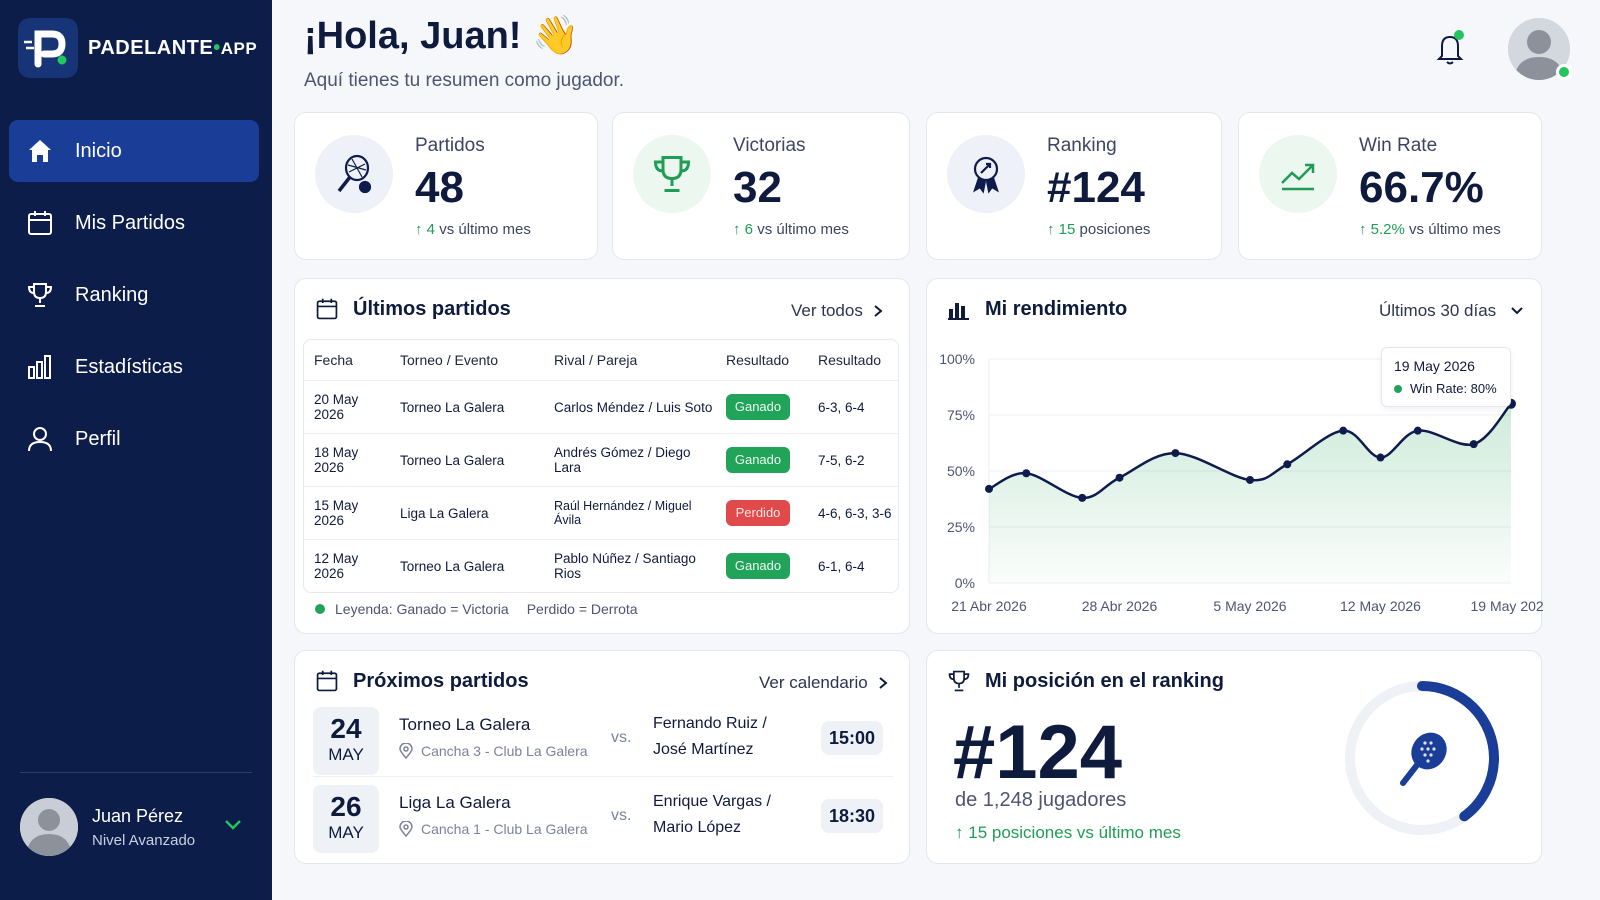 This screenshot has height=900, width=1600. I want to click on match-score: 7-5, 6-2, so click(841, 460).